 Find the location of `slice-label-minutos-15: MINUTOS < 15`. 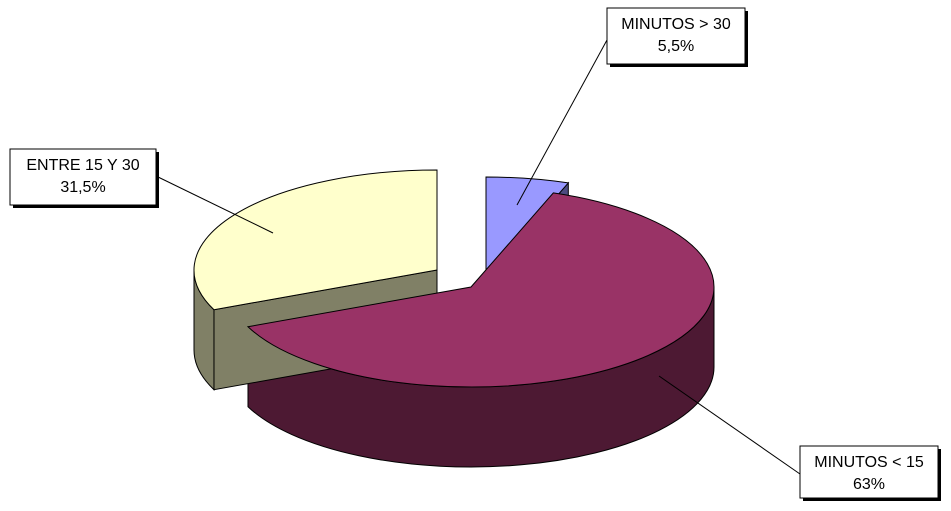

slice-label-minutos-15: MINUTOS < 15 is located at coordinates (869, 462).